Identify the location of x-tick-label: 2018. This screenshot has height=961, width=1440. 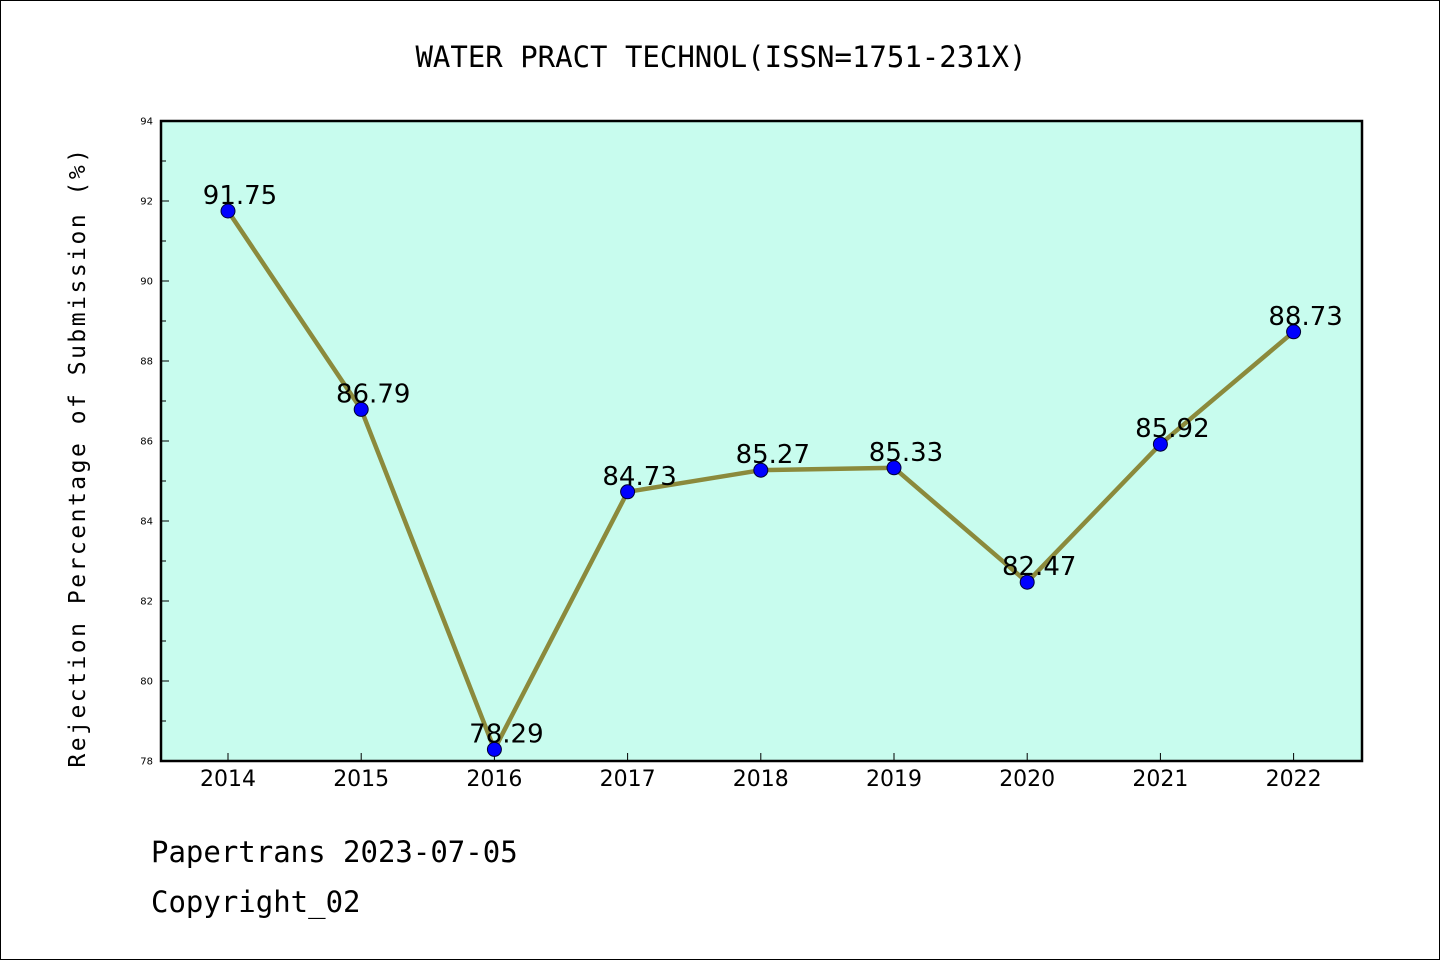
(761, 779).